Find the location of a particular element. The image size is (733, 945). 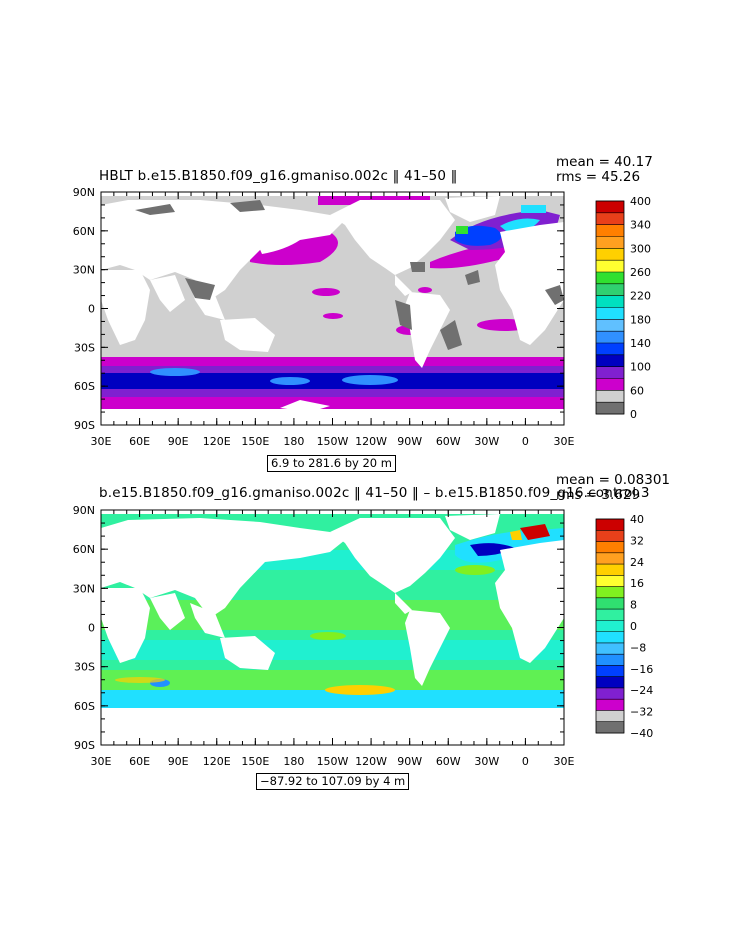

lon-tick-label: 30W is located at coordinates (486, 761).